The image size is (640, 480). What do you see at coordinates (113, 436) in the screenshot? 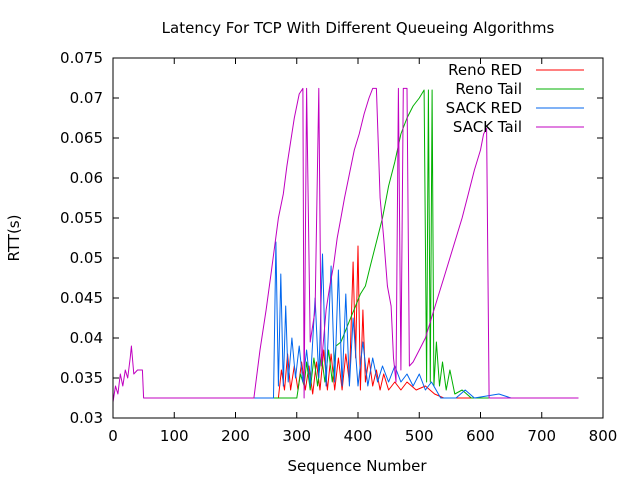
I see `x-tick-label: 0` at bounding box center [113, 436].